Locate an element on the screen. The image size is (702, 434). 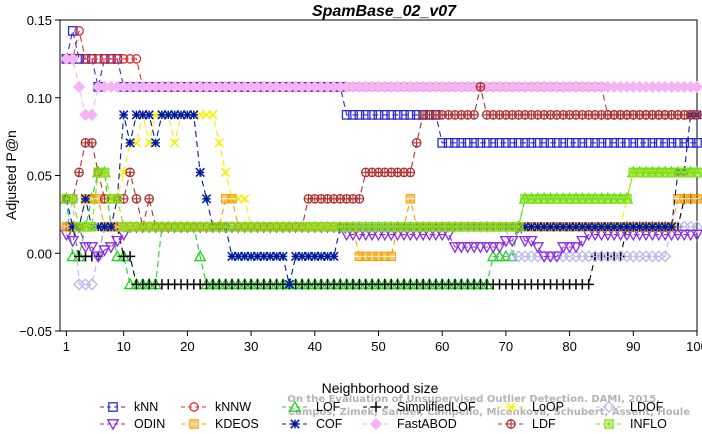
legend-marker-knn is located at coordinates (113, 407).